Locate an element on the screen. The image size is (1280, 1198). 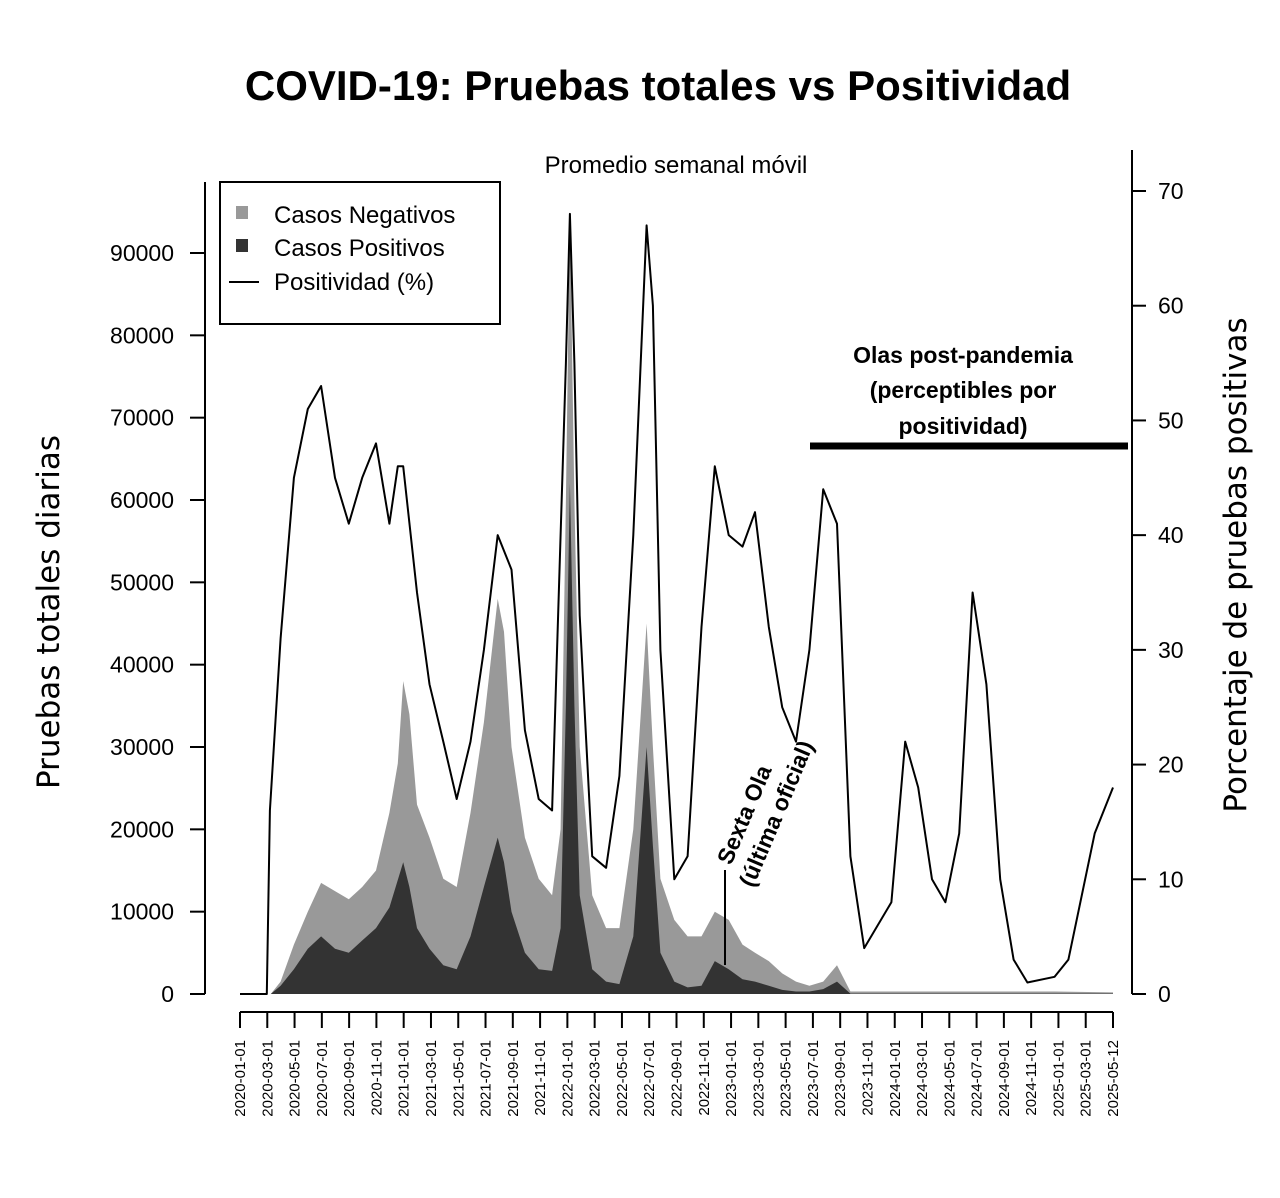
x-tick-label: 2022-05-01 is located at coordinates (622, 1078).